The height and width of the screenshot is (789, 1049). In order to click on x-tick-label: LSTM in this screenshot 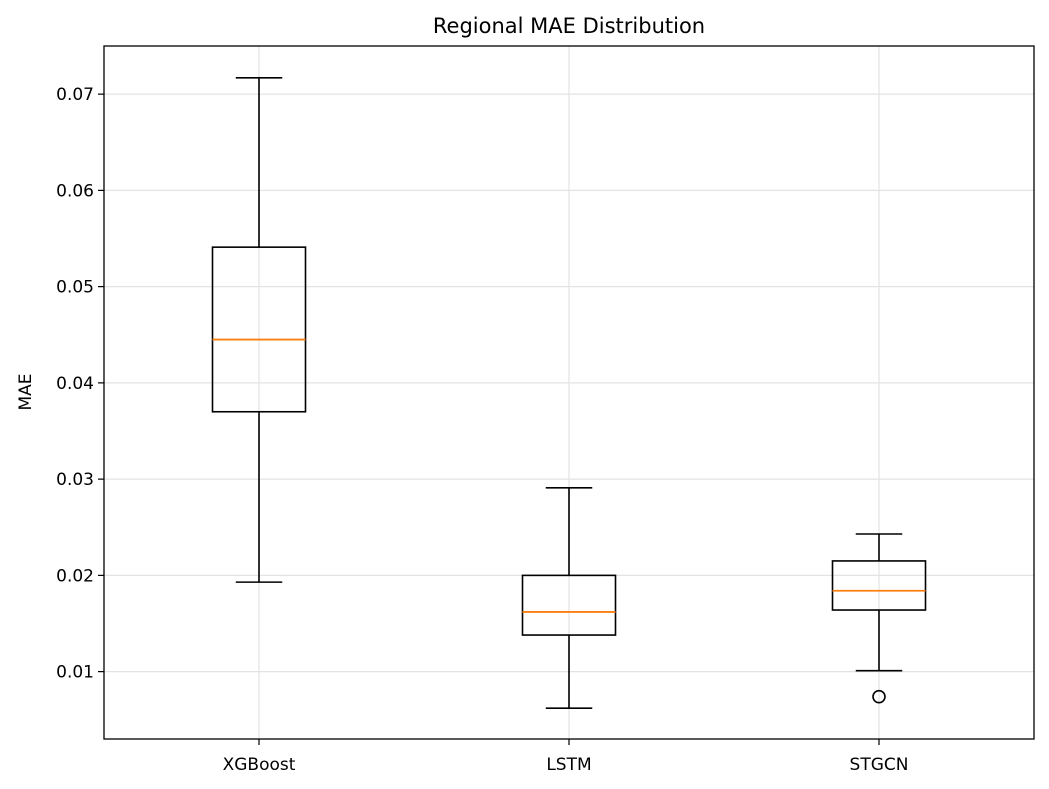, I will do `click(568, 765)`.